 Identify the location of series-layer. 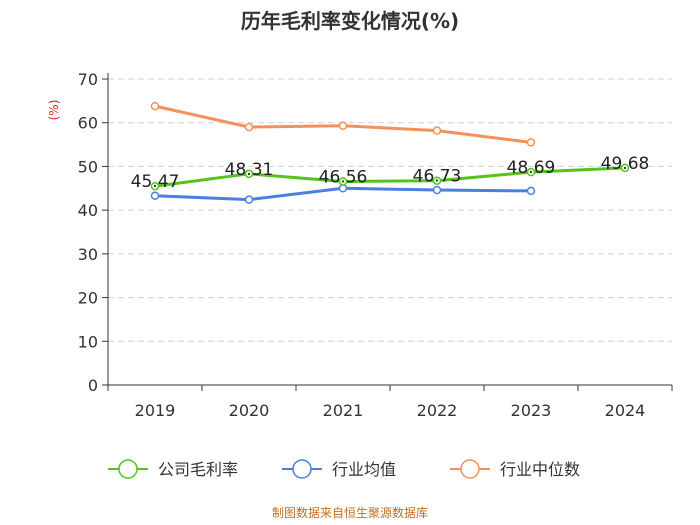
(390, 152).